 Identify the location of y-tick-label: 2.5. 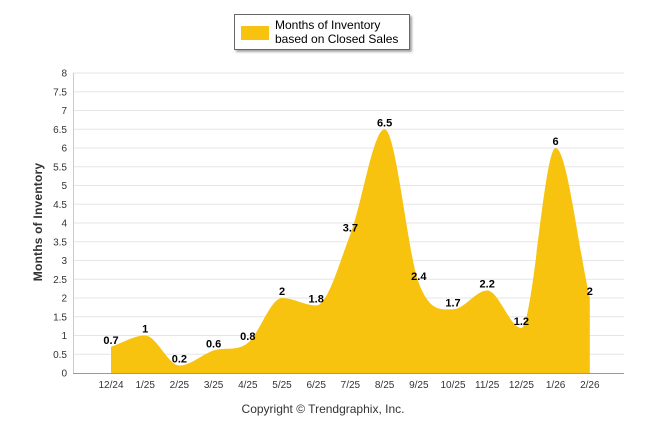
(60, 280).